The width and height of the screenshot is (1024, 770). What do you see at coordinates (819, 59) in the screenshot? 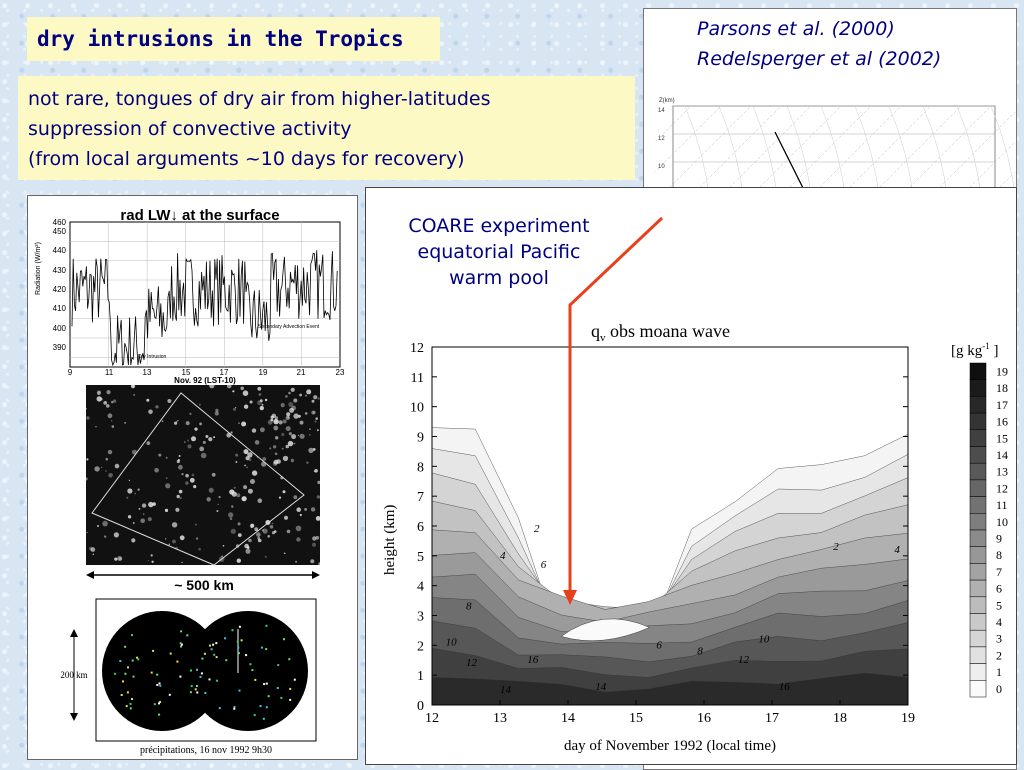
I see `reference-2: Redelsperger et al (2002)` at bounding box center [819, 59].